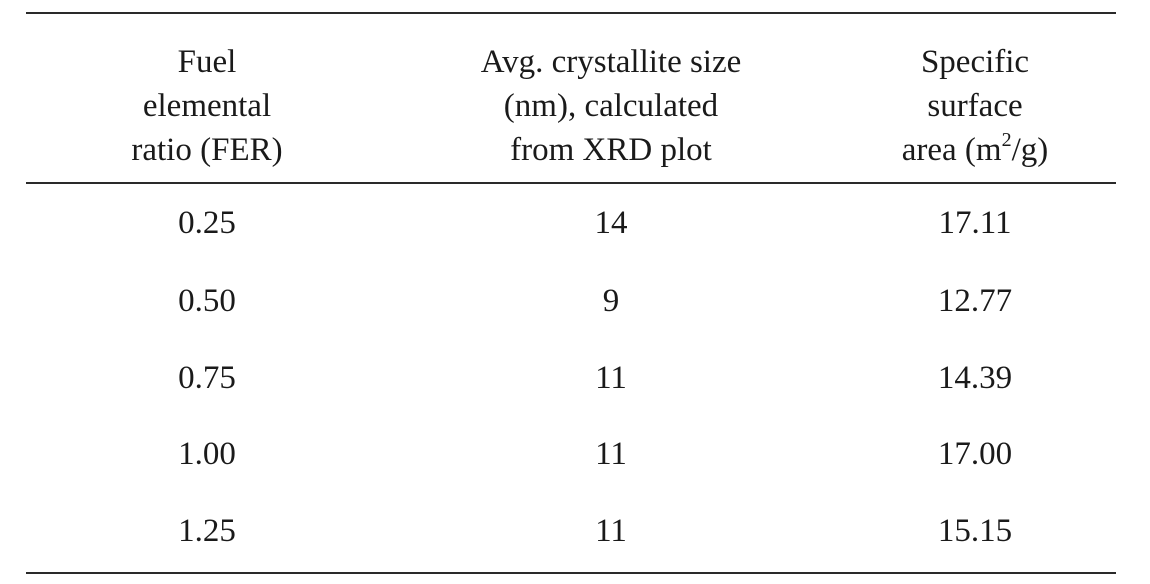  What do you see at coordinates (975, 454) in the screenshot?
I see `cell-surface-area: 17.00` at bounding box center [975, 454].